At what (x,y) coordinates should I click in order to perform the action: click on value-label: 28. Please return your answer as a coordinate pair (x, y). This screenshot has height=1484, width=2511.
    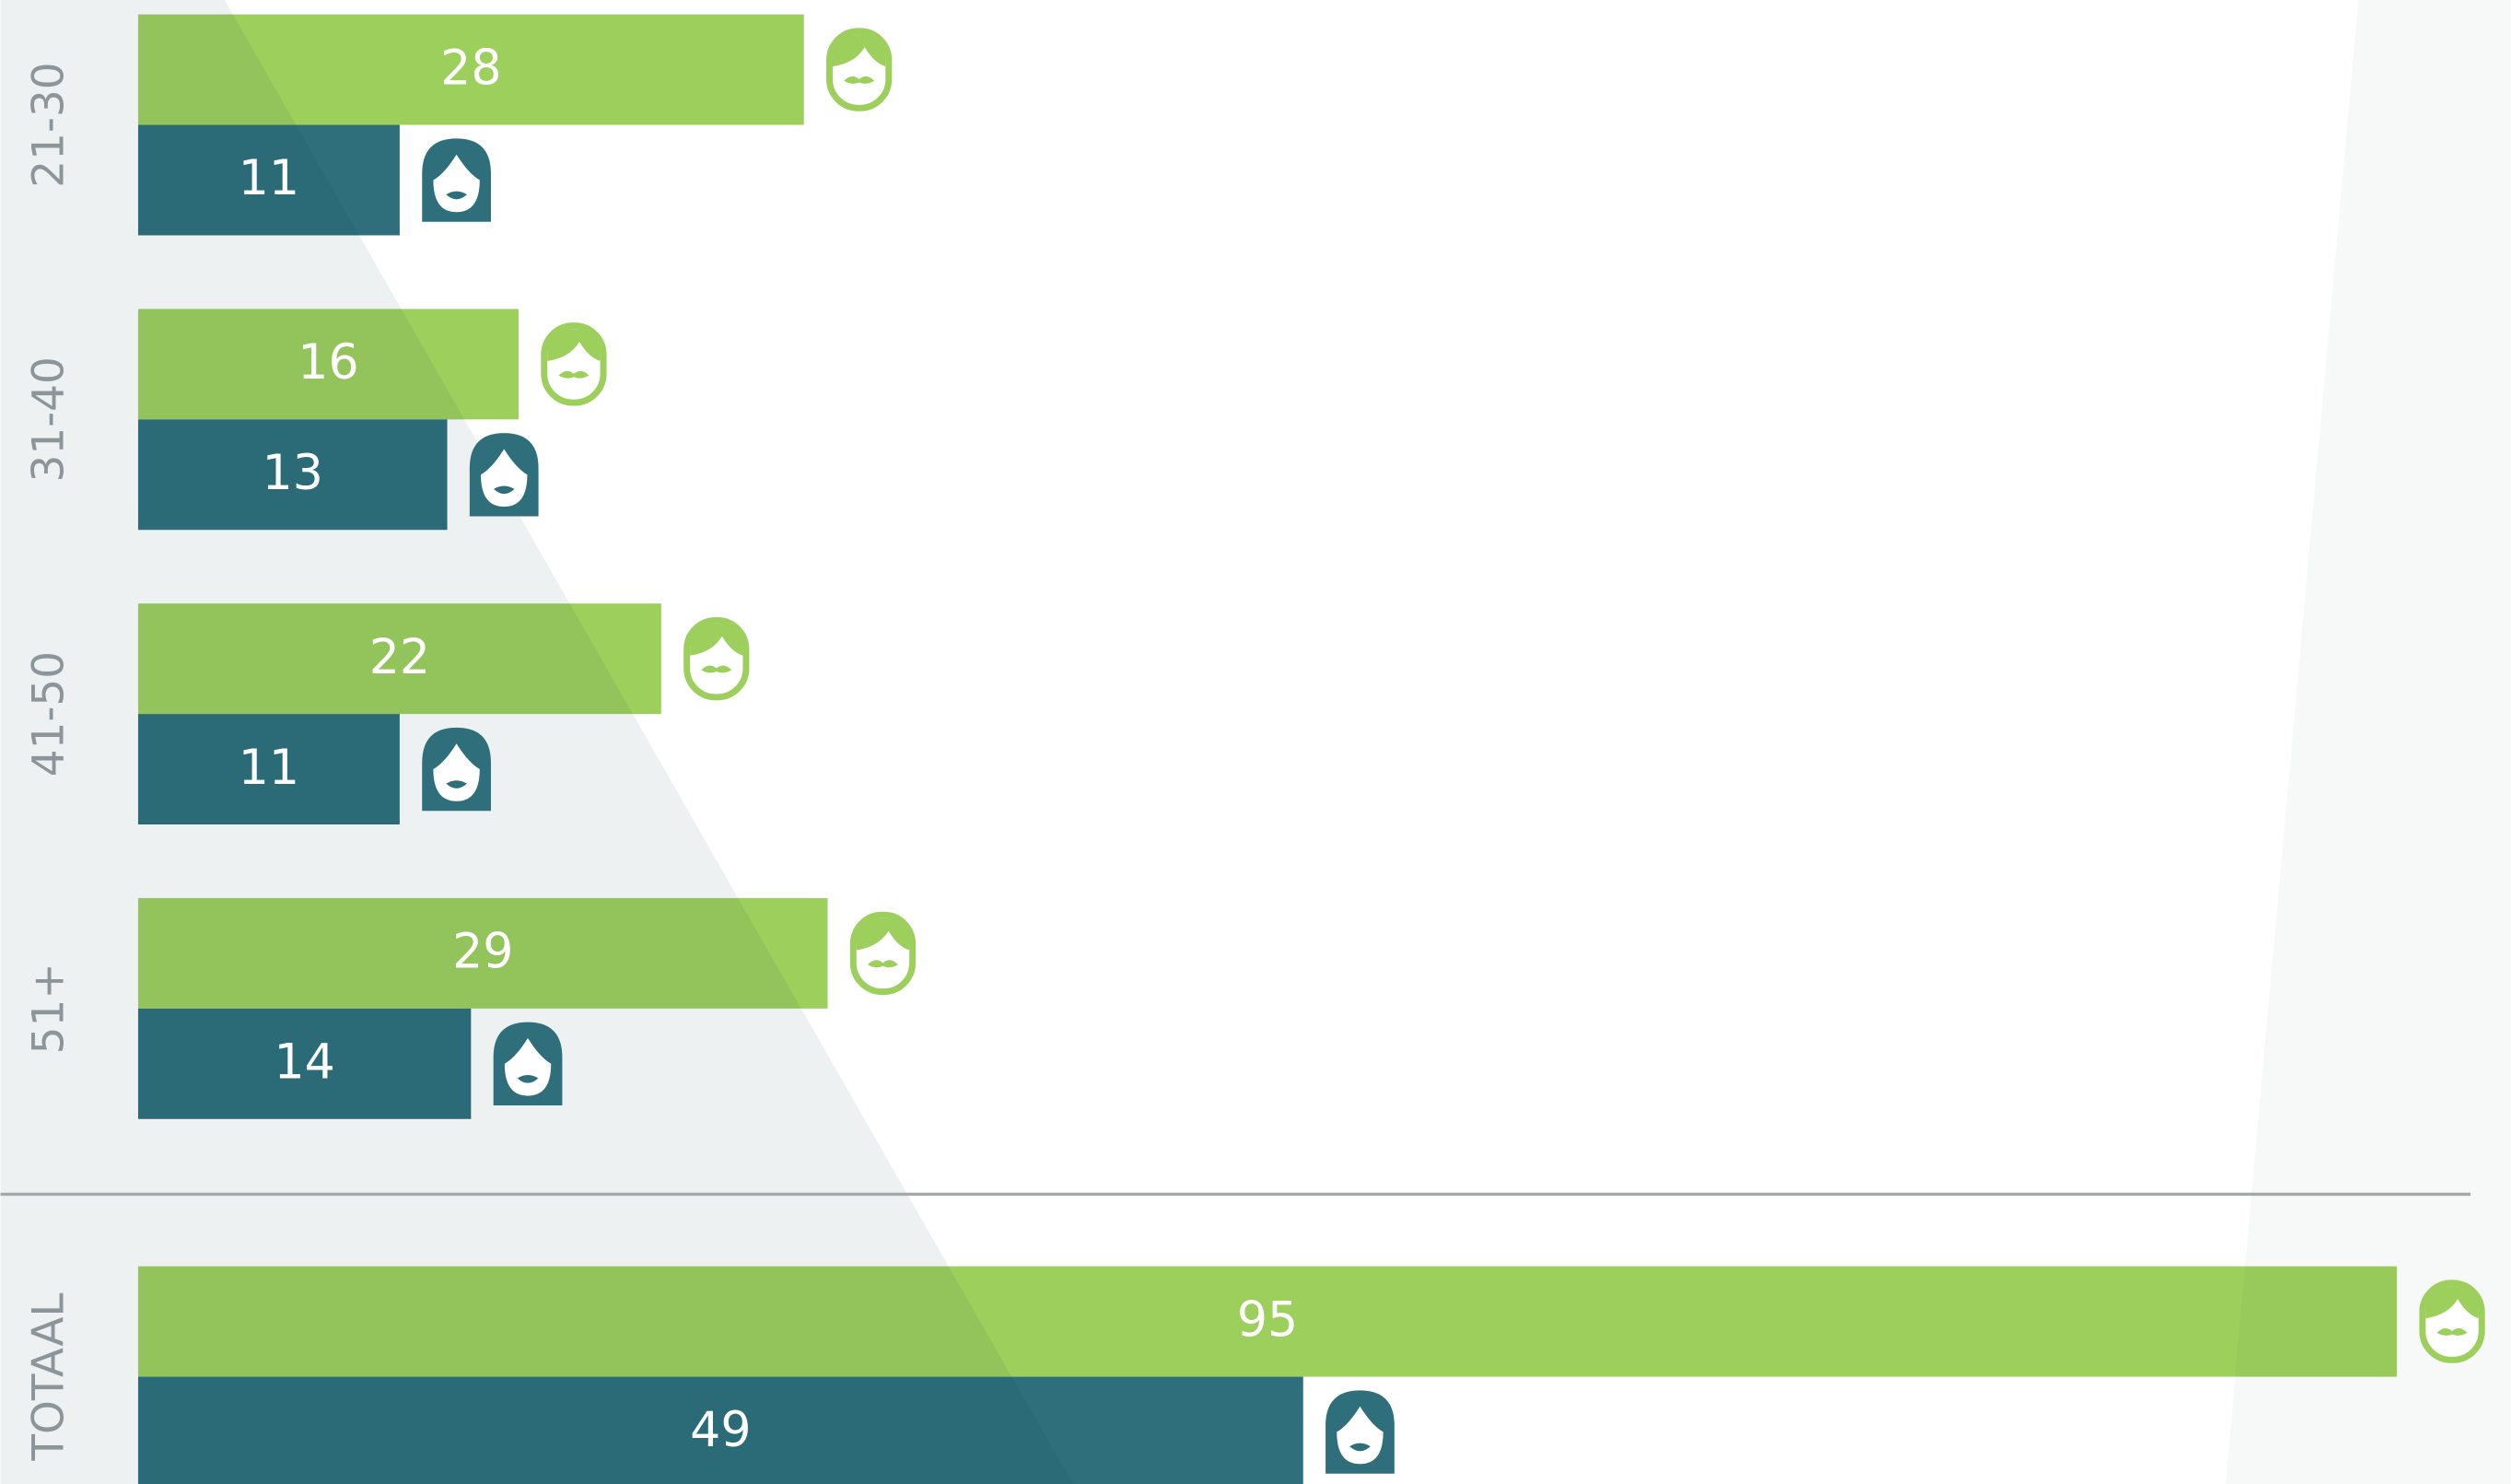
    Looking at the image, I should click on (470, 68).